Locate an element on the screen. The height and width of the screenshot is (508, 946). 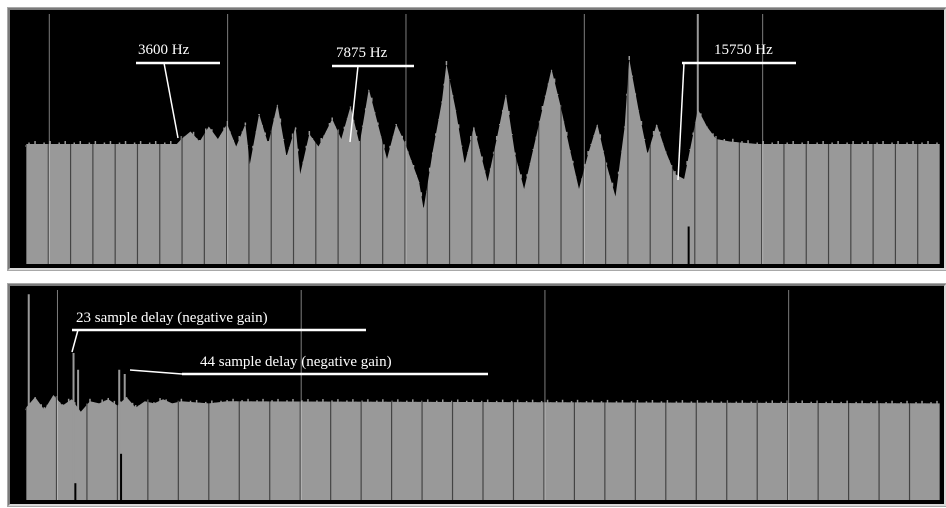
annotation: 7875 Hz is located at coordinates (373, 94).